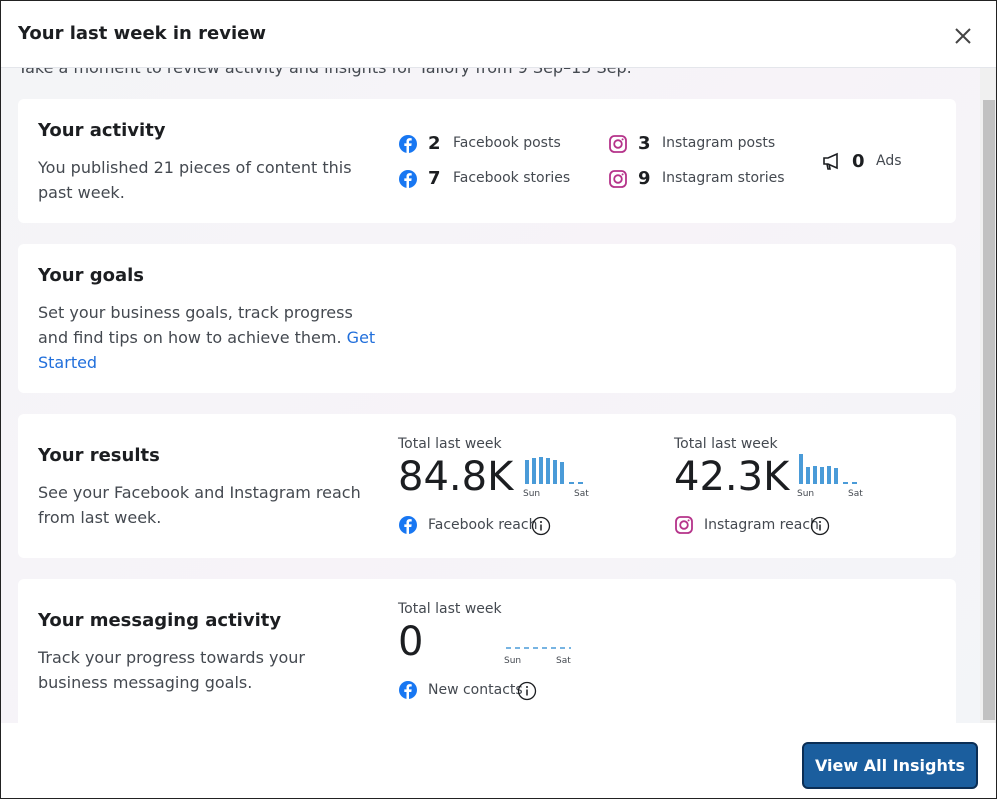  What do you see at coordinates (434, 178) in the screenshot?
I see `stat-count: 7` at bounding box center [434, 178].